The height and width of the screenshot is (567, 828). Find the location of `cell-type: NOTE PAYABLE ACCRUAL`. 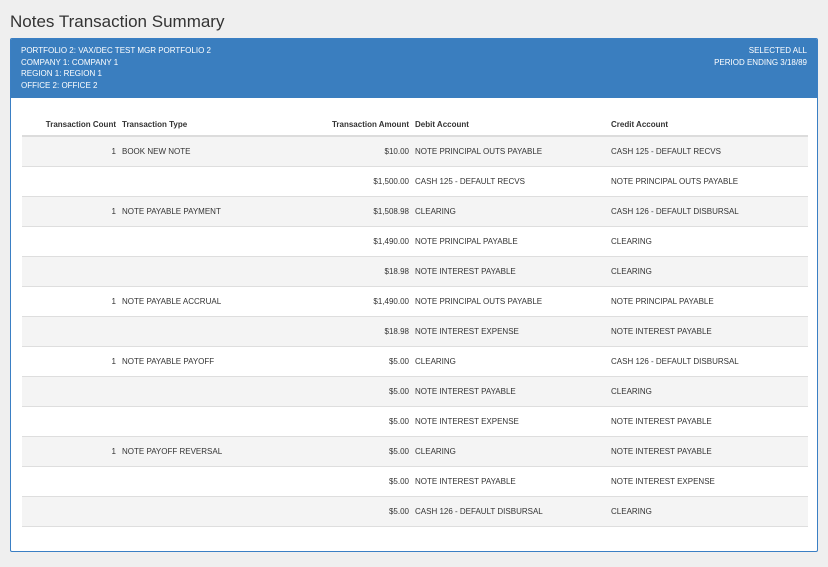

cell-type: NOTE PAYABLE ACCRUAL is located at coordinates (214, 301).